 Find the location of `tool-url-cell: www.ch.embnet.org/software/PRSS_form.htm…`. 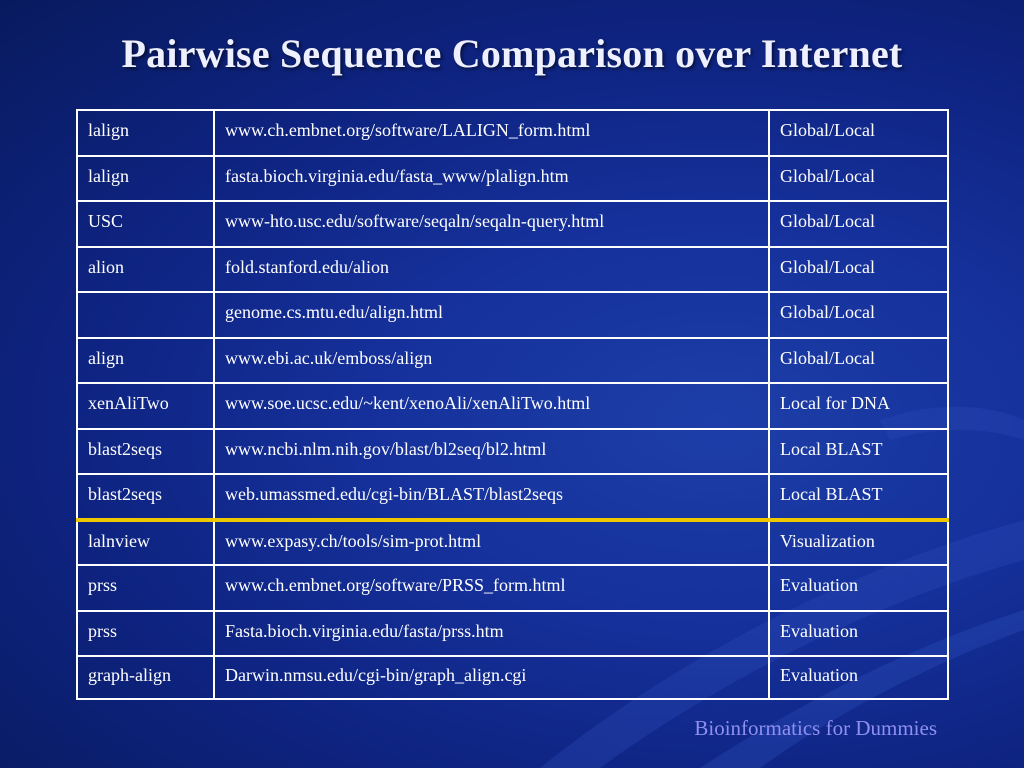

tool-url-cell: www.ch.embnet.org/software/PRSS_form.htm… is located at coordinates (491, 588).